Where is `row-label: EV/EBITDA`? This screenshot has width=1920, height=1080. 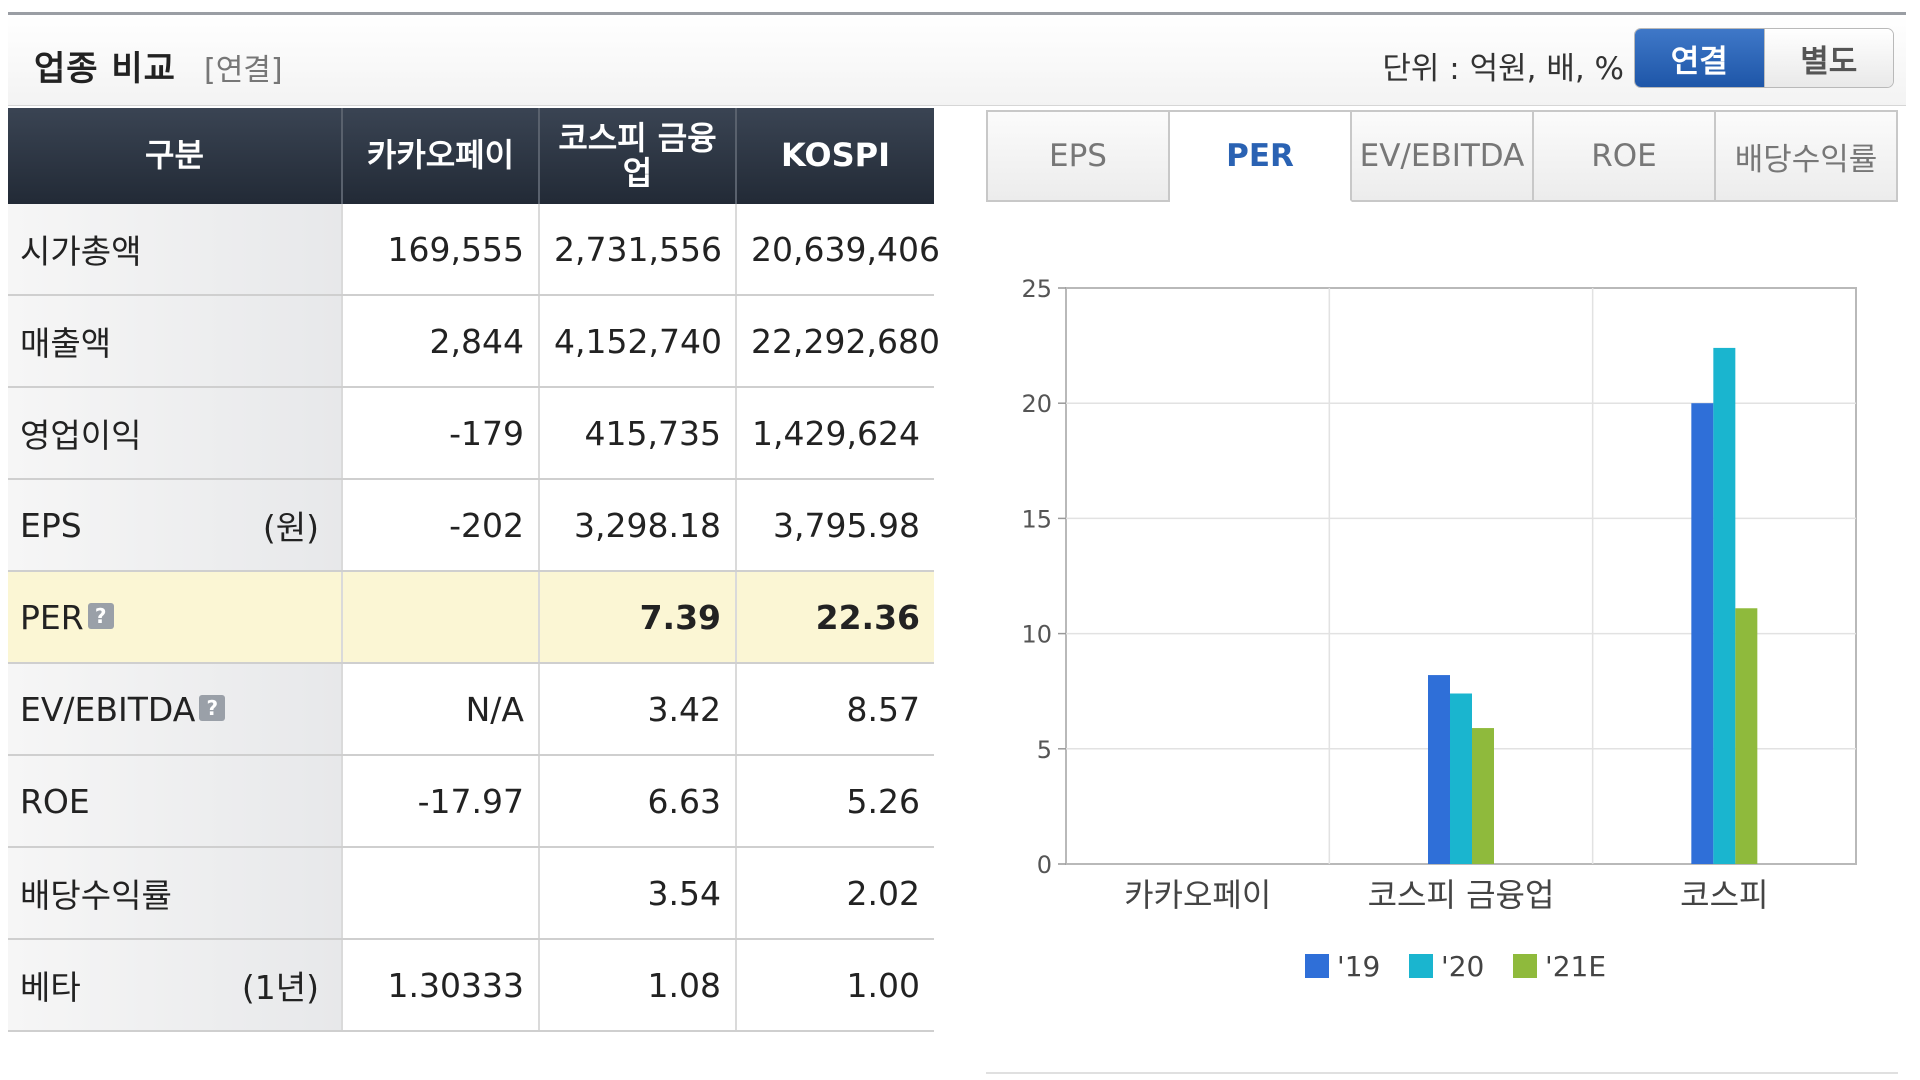
row-label: EV/EBITDA is located at coordinates (108, 709).